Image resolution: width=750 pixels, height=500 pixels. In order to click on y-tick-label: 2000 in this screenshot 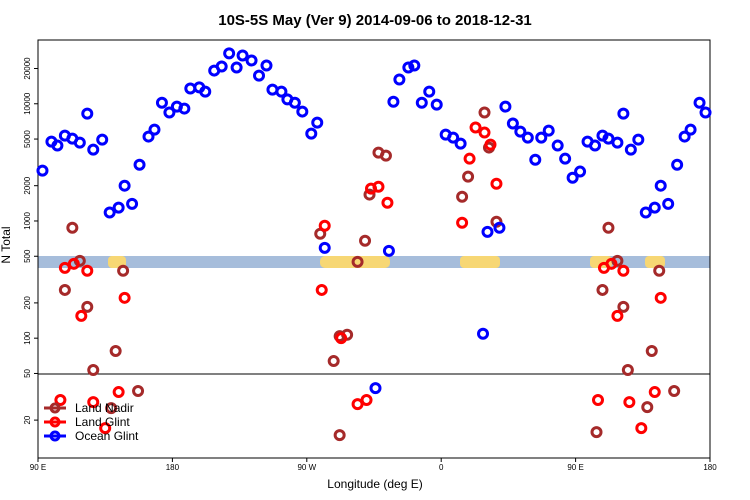, I will do `click(27, 185)`.